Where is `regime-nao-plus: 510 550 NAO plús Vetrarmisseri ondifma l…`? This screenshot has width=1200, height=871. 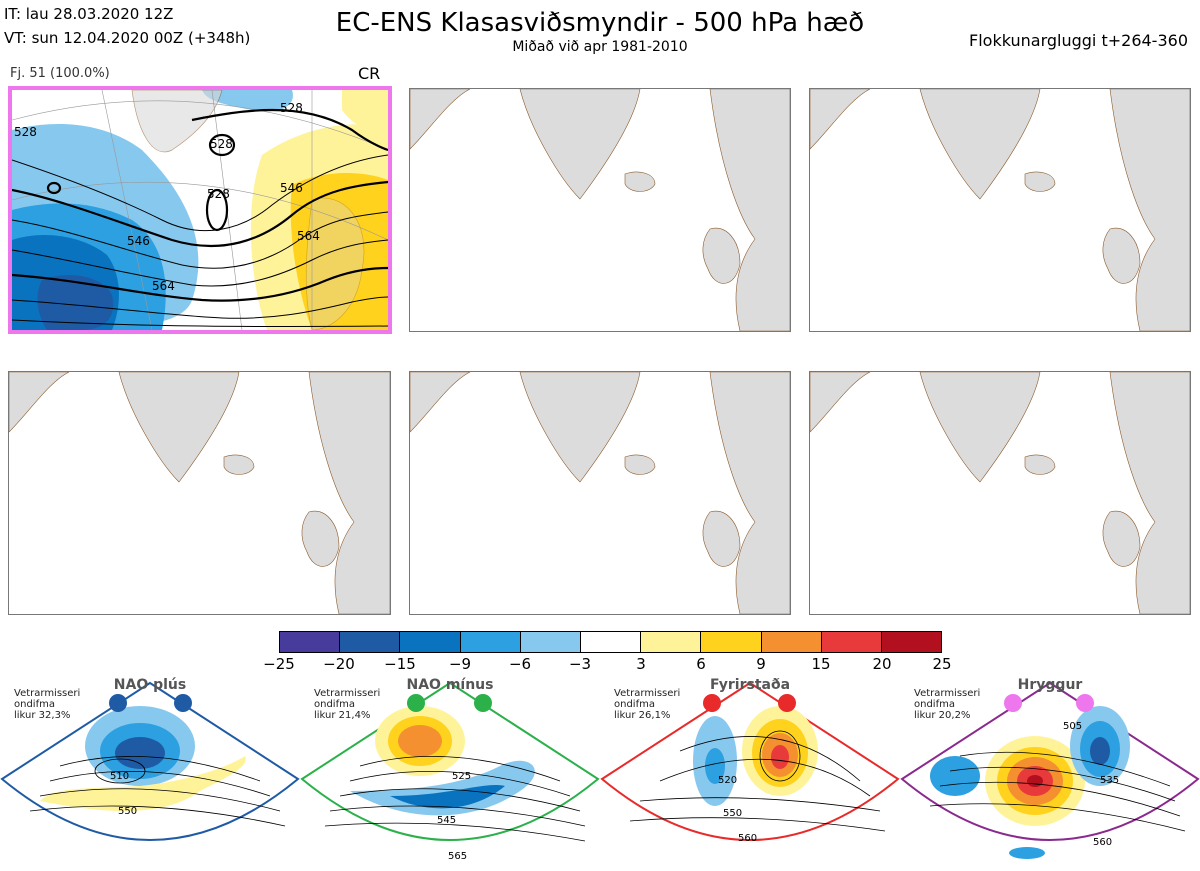
regime-nao-plus: 510 550 NAO plús Vetrarmisseri ondifma l… is located at coordinates (150, 771).